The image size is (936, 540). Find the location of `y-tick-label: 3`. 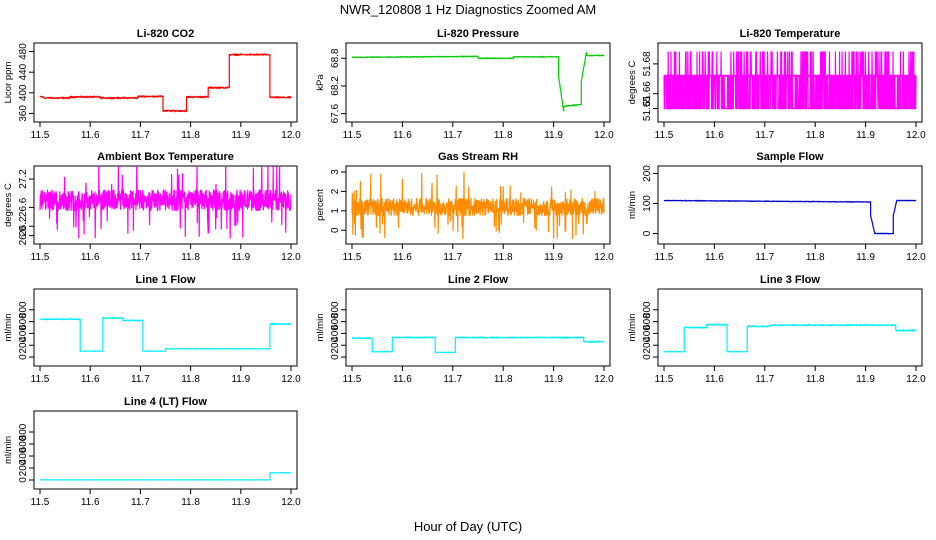

y-tick-label: 3 is located at coordinates (335, 172).